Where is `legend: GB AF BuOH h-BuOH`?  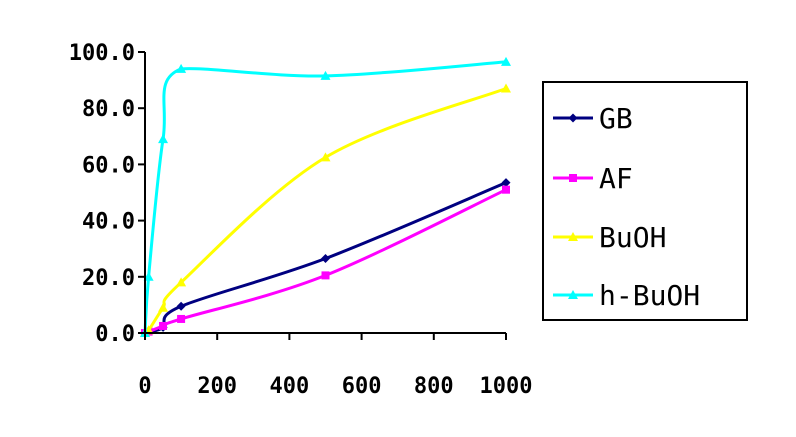 legend: GB AF BuOH h-BuOH is located at coordinates (645, 201).